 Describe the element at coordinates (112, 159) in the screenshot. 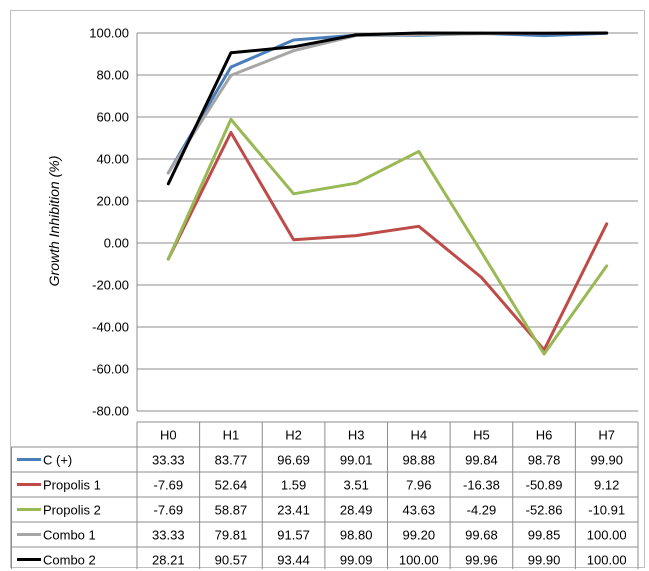

I see `y-tick-label: 40.00` at that location.